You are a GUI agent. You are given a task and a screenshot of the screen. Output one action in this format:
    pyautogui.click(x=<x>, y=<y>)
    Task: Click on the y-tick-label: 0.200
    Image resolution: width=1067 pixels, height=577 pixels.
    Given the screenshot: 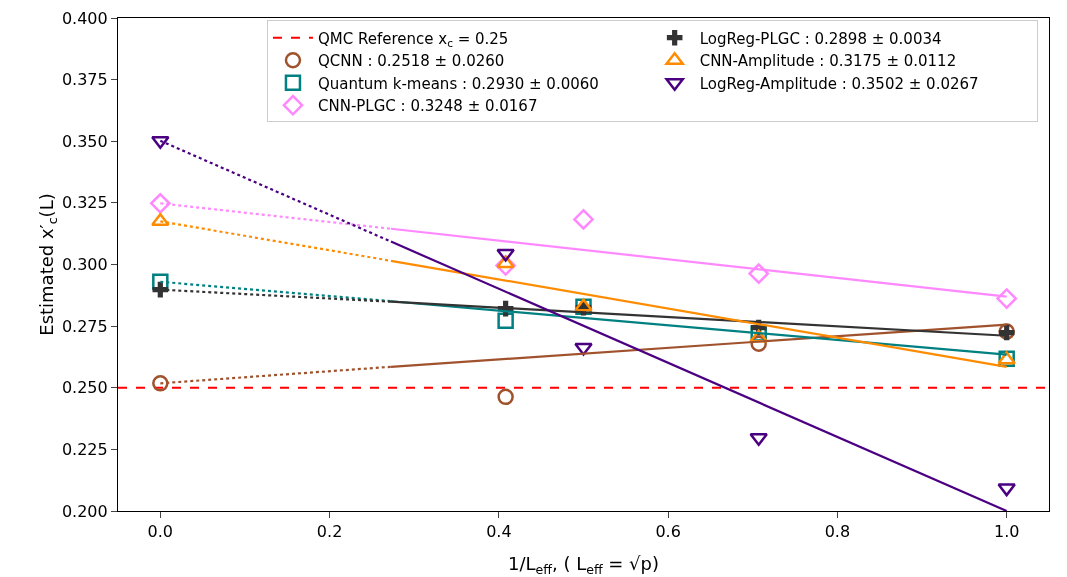 What is the action you would take?
    pyautogui.click(x=84, y=511)
    